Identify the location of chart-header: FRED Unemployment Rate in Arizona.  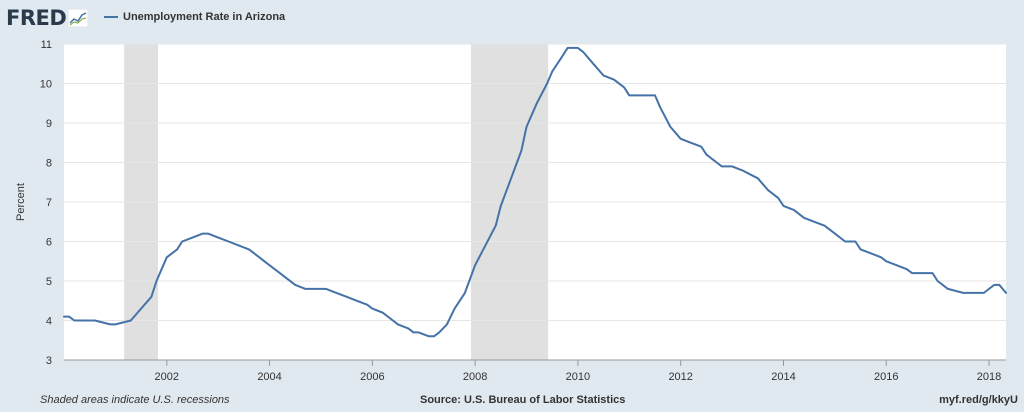
(512, 19).